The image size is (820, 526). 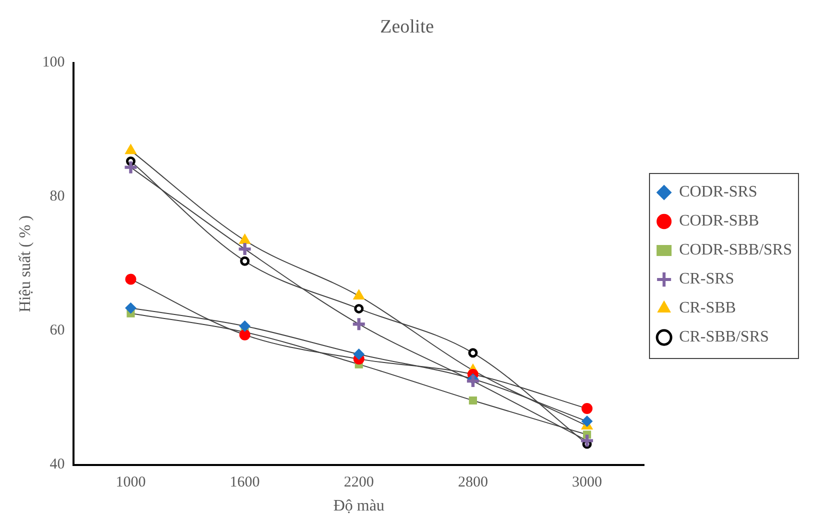 I want to click on x-tick-label: 2800, so click(x=473, y=482).